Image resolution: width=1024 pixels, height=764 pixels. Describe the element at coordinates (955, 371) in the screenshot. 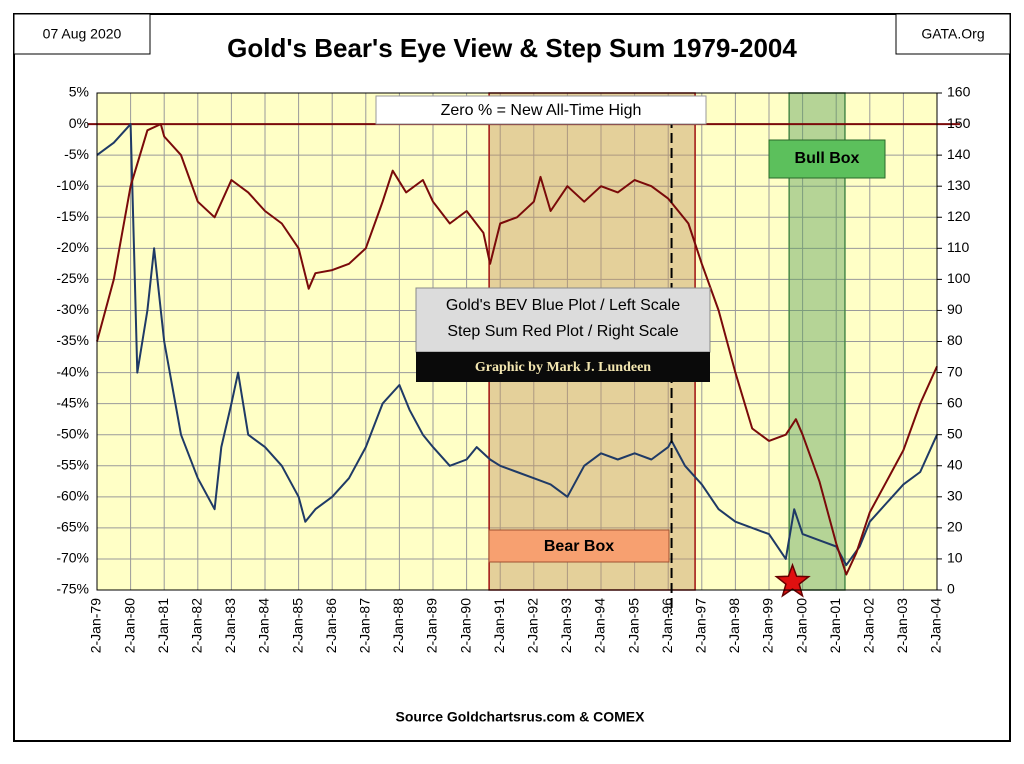

I see `y2-tick-label: 70` at that location.